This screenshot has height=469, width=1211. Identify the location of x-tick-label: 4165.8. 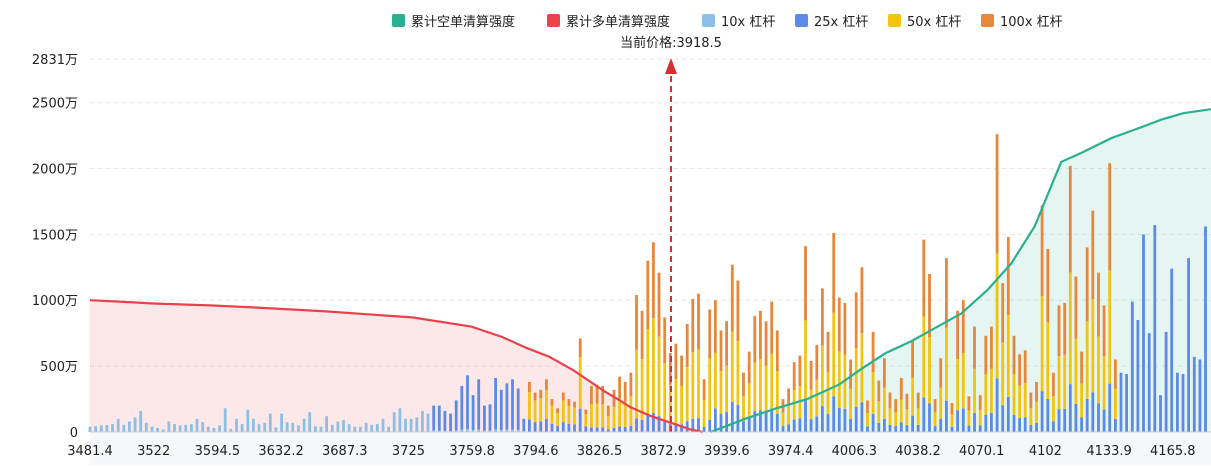
(1173, 451).